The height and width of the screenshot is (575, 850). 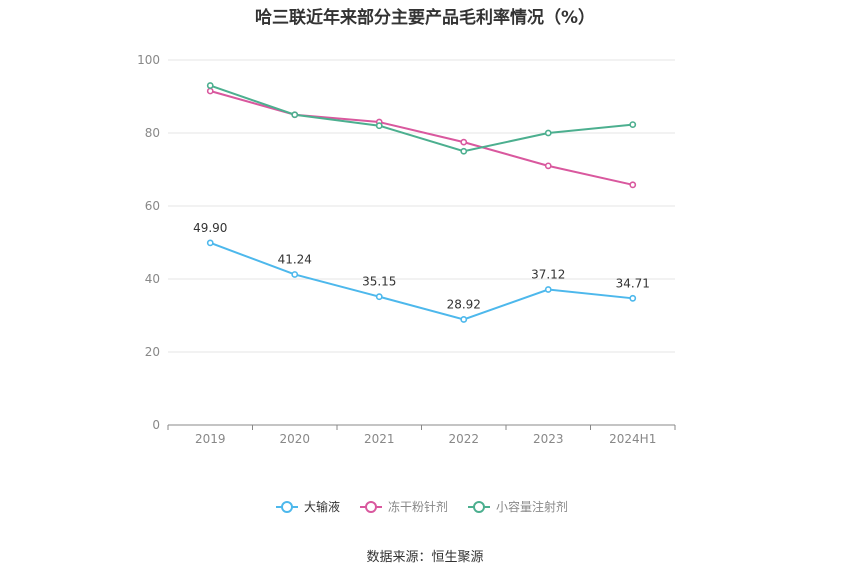 I want to click on y-tick-label: 0, so click(x=156, y=425).